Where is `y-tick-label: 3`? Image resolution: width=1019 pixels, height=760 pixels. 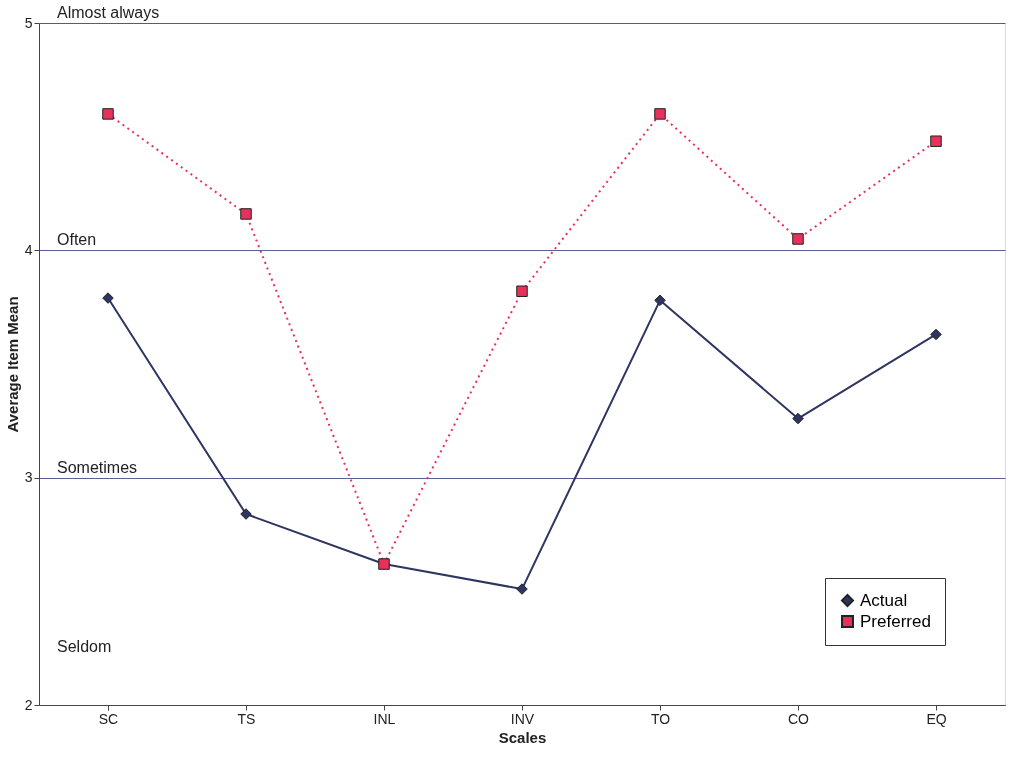
y-tick-label: 3 is located at coordinates (28, 477).